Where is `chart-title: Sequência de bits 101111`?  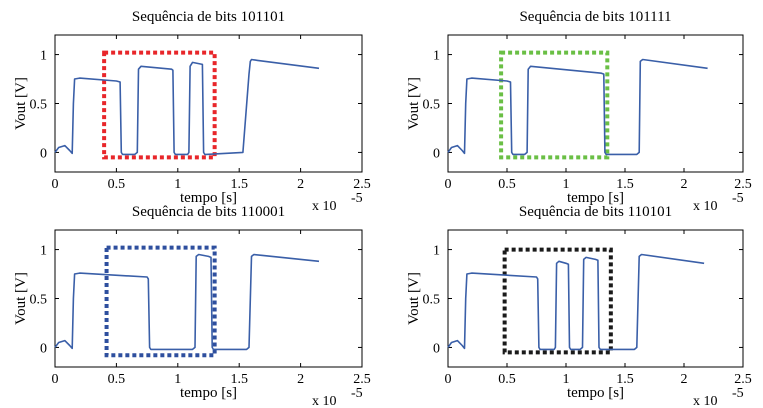
chart-title: Sequência de bits 101111 is located at coordinates (595, 17).